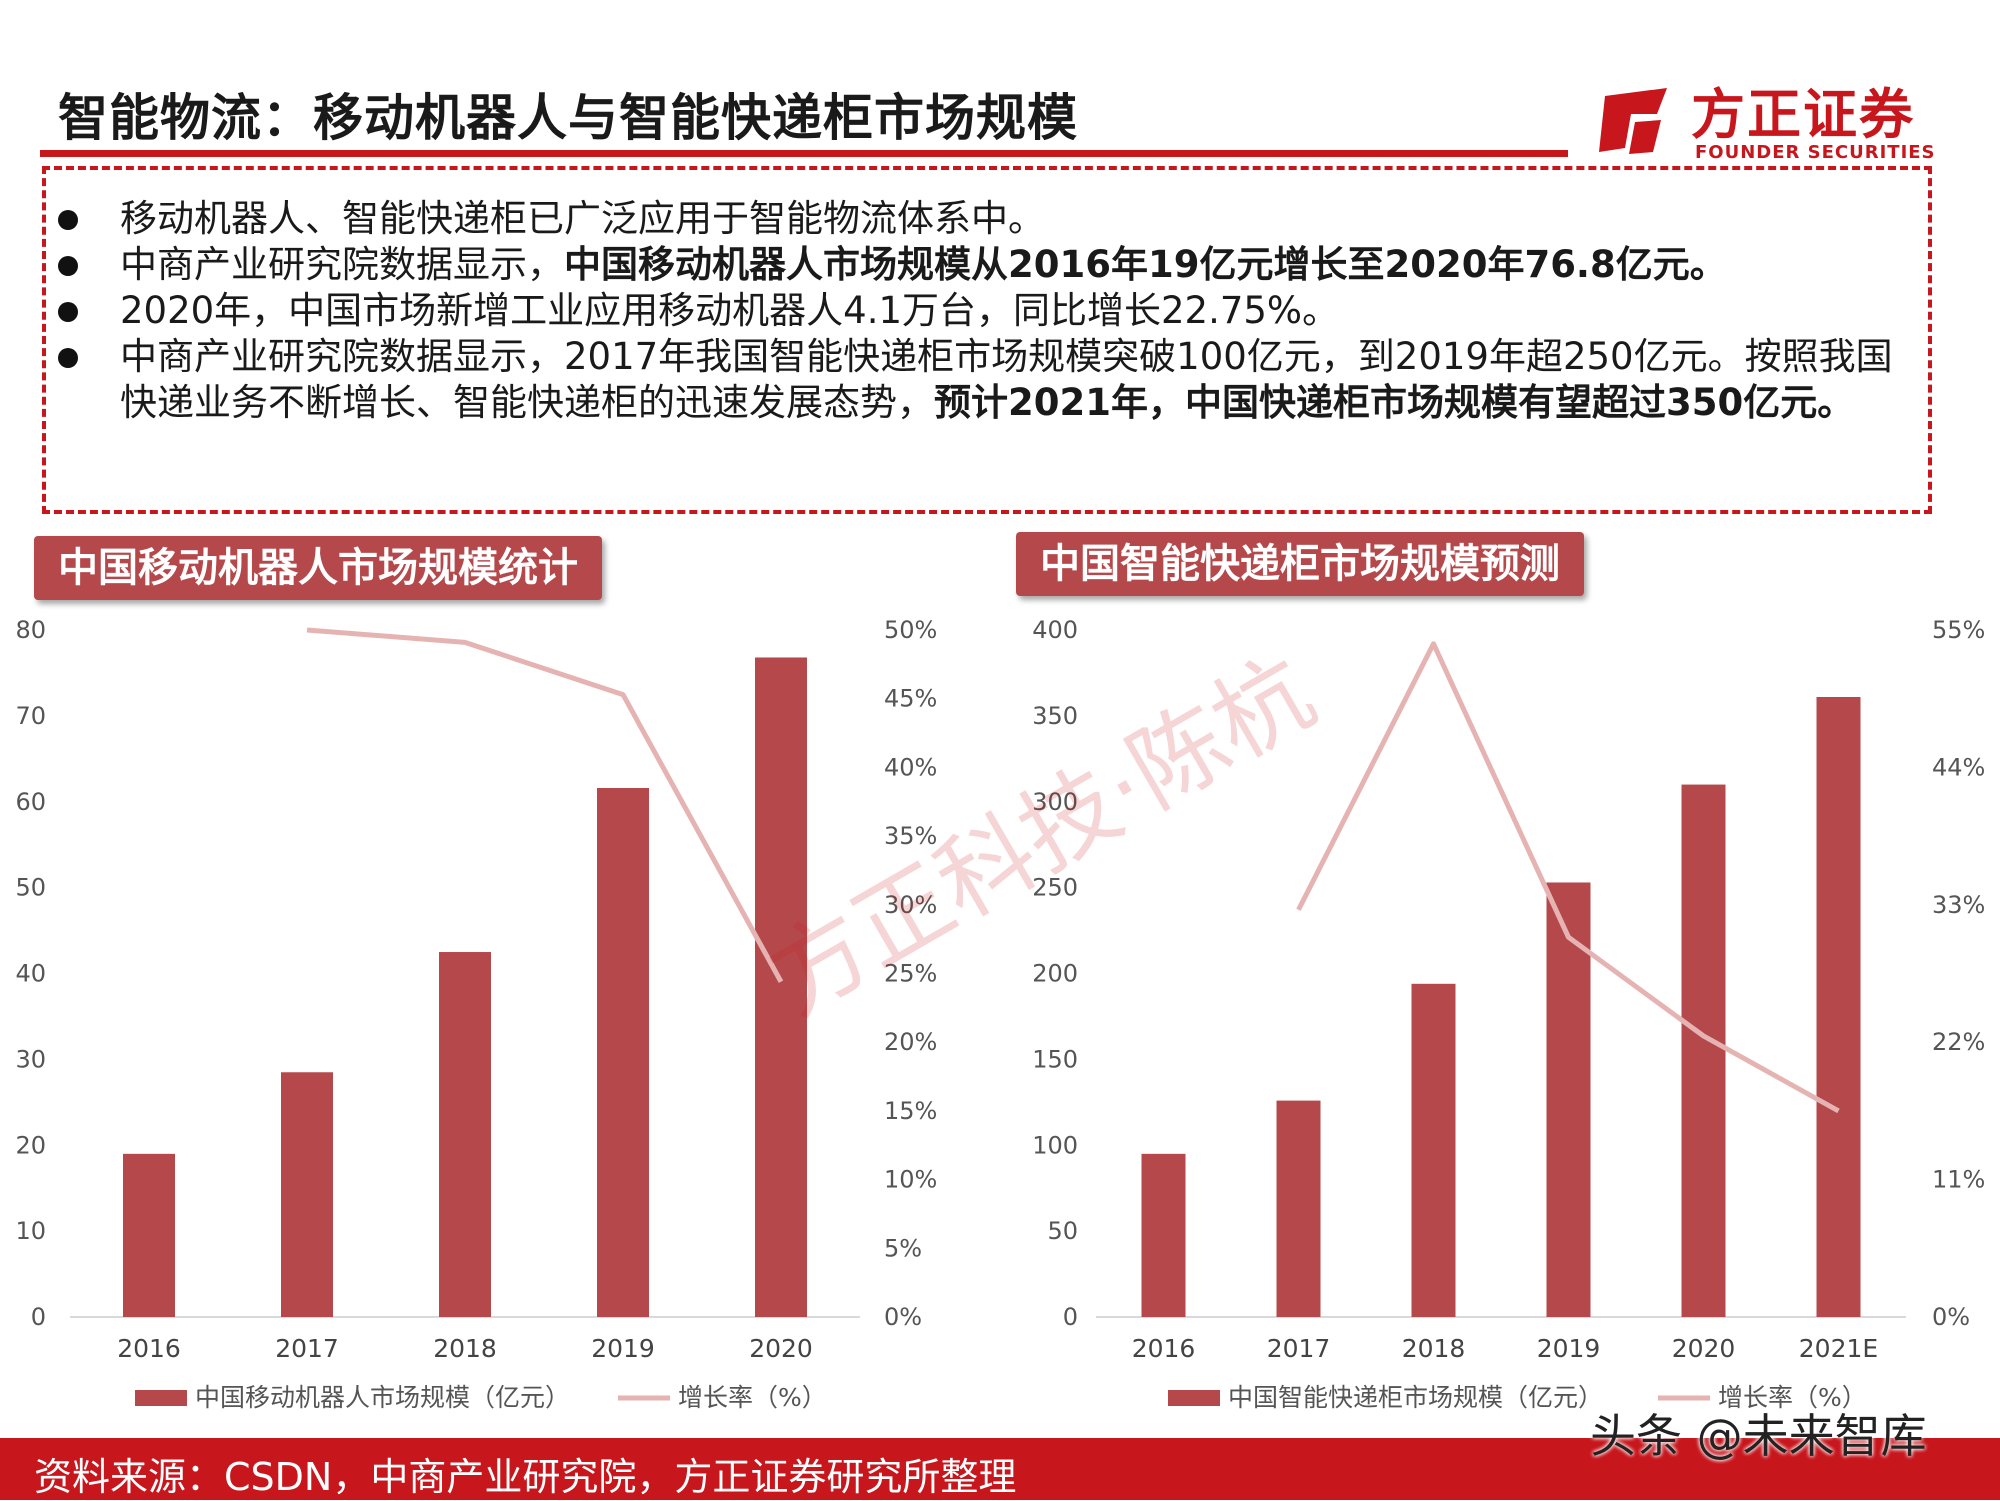 The image size is (2000, 1501). Describe the element at coordinates (910, 1111) in the screenshot. I see `y-right-tick-label: 15%` at that location.